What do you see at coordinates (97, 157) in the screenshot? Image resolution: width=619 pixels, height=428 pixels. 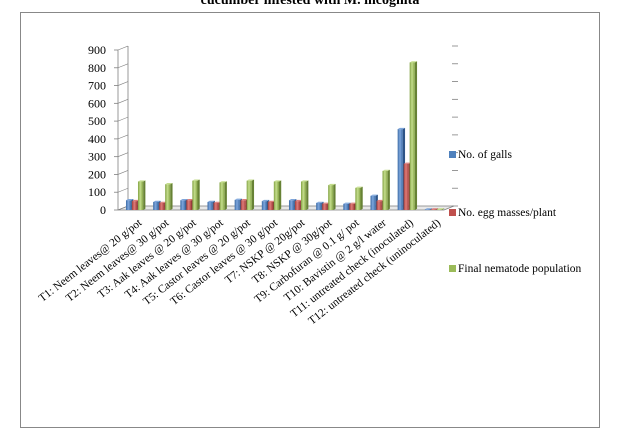 I see `y-tick-label: 300` at bounding box center [97, 157].